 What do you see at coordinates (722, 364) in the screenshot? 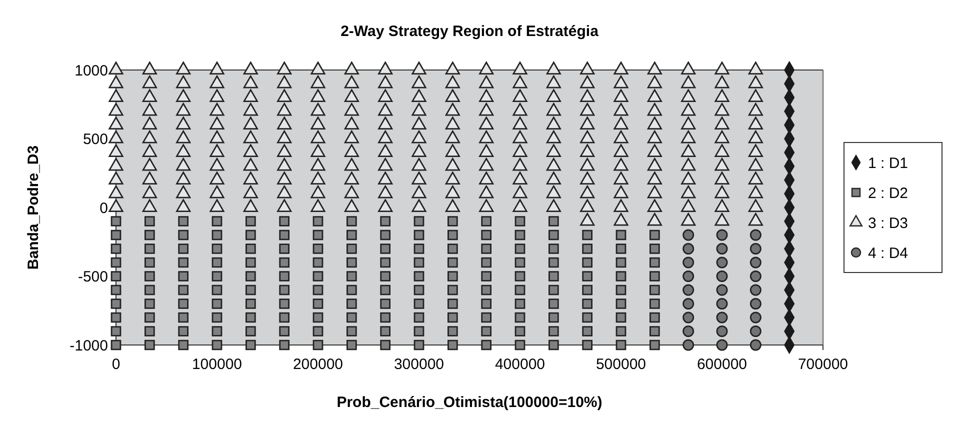
I see `x-tick-label: 600000` at bounding box center [722, 364].